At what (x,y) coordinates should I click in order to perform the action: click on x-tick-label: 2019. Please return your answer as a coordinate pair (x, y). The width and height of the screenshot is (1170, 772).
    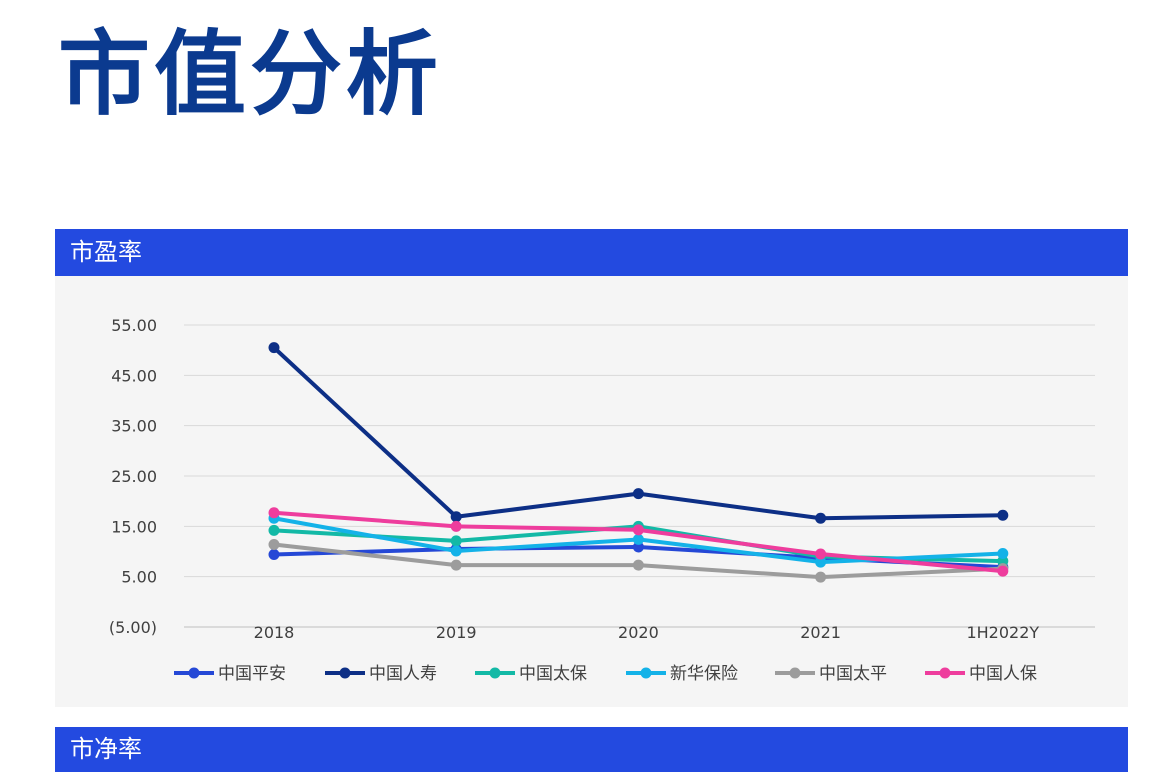
    Looking at the image, I should click on (456, 632).